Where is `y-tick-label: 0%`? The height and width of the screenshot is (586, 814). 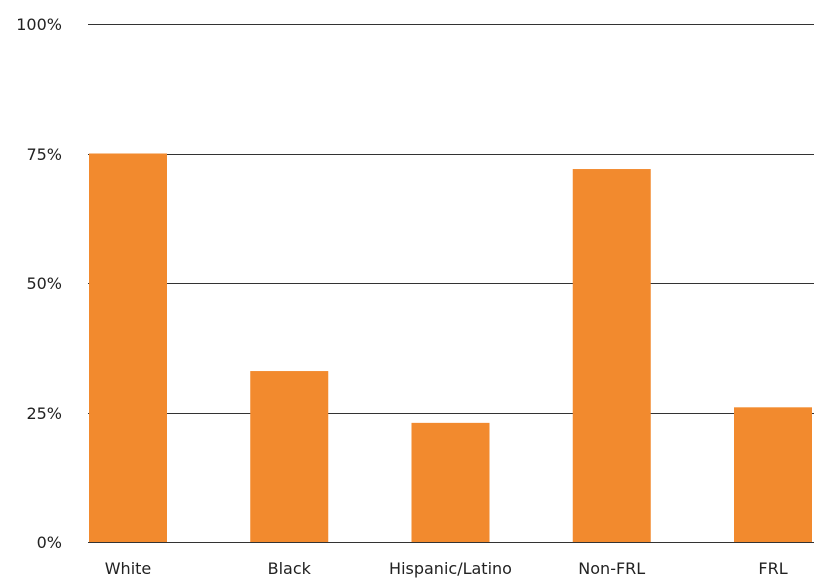 y-tick-label: 0% is located at coordinates (49, 542).